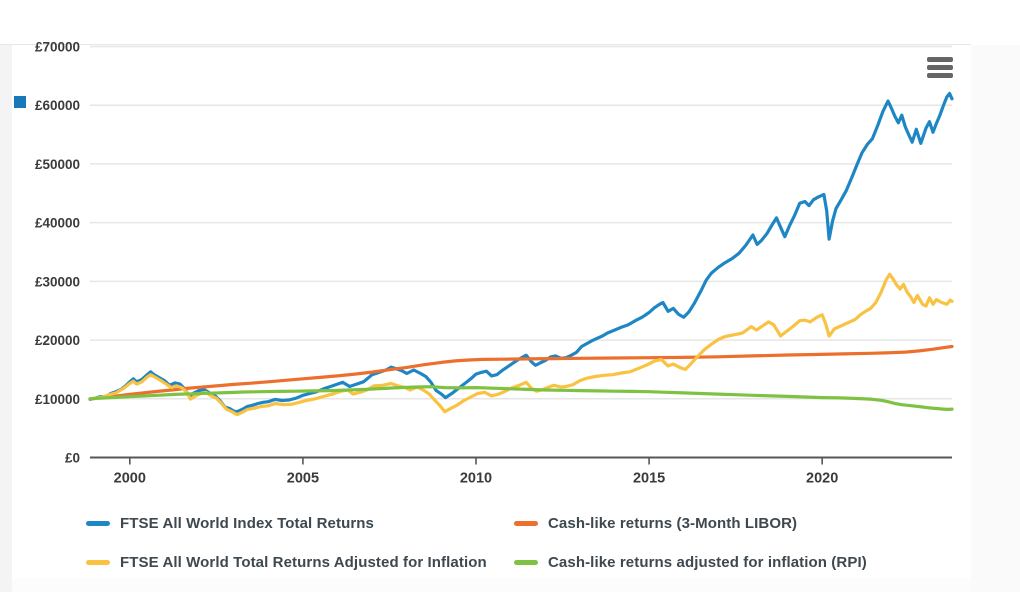 The image size is (1020, 592). I want to click on series-line-cash-like-returns-adjusted-for-inflation-rpi, so click(521, 398).